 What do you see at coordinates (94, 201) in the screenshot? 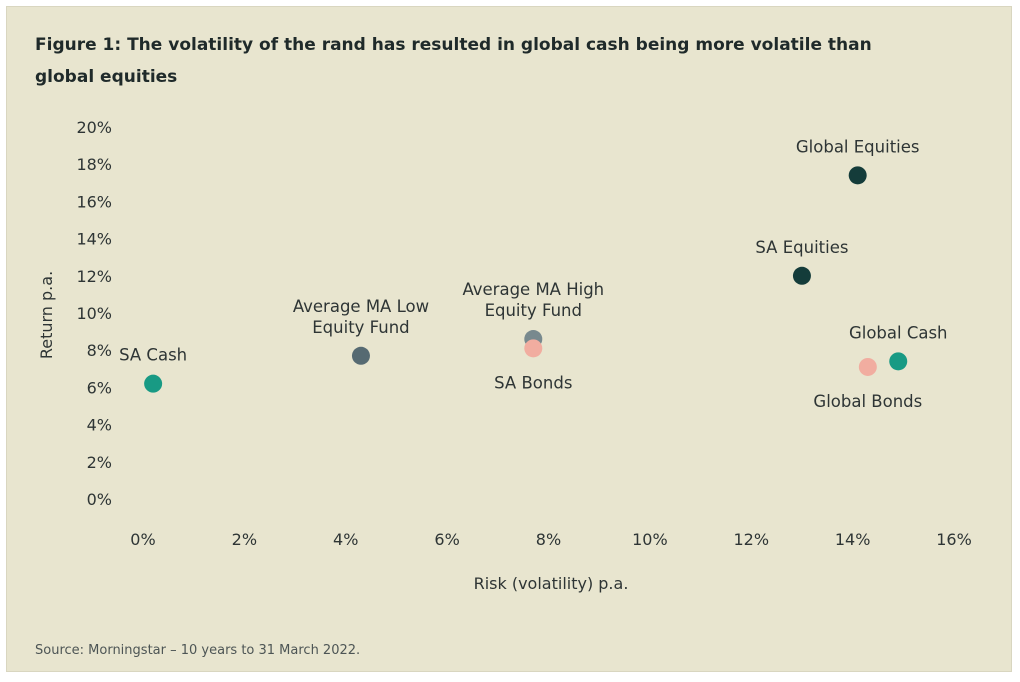
I see `y-tick-label: 16%` at bounding box center [94, 201].